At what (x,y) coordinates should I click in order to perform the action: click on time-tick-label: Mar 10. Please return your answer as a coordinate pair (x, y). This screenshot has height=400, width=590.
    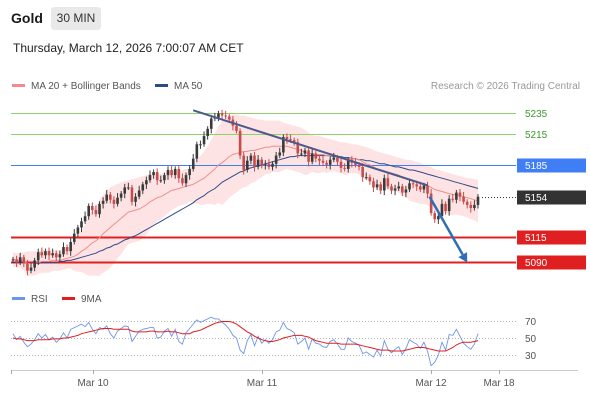
    Looking at the image, I should click on (93, 383).